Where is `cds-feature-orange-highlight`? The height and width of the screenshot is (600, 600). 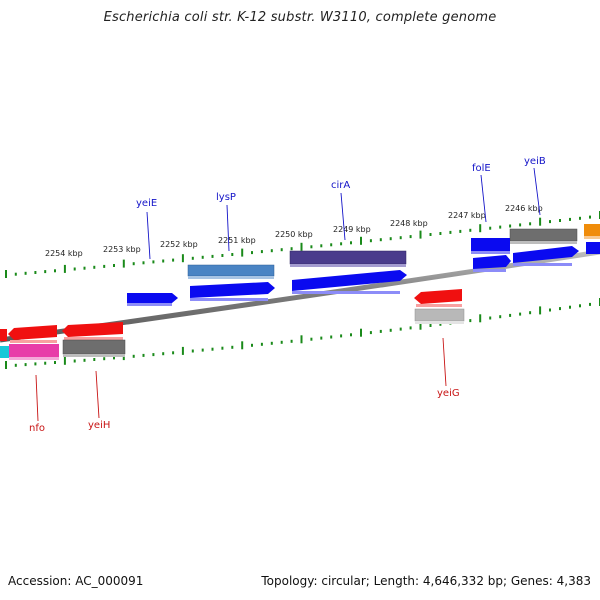 cds-feature-orange-highlight is located at coordinates (592, 237).